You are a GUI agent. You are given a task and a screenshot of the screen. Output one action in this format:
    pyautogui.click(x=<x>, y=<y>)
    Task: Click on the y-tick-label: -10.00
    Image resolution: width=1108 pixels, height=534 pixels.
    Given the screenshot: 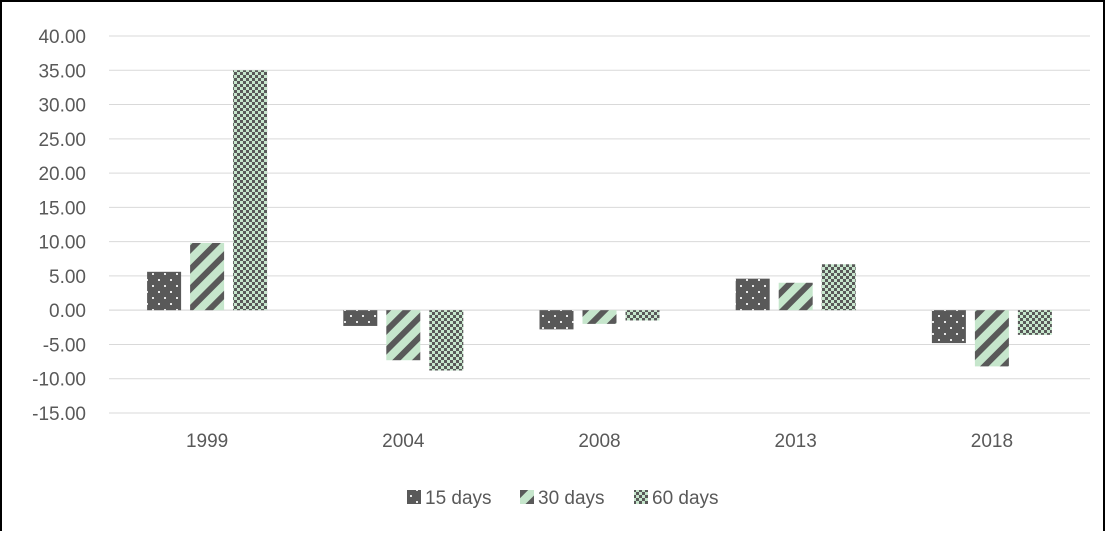 What is the action you would take?
    pyautogui.click(x=59, y=380)
    